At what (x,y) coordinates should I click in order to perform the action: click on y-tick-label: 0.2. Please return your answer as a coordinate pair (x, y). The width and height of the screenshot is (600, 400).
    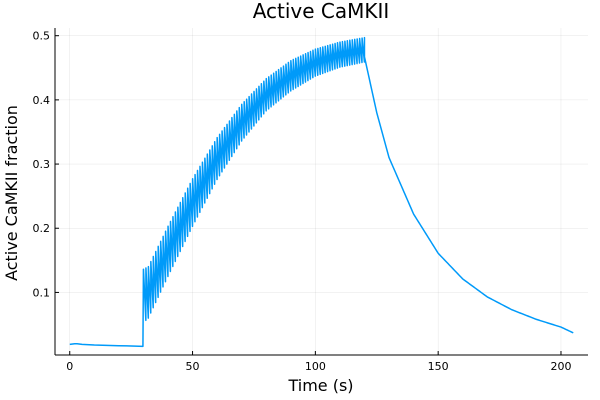
    Looking at the image, I should click on (42, 228).